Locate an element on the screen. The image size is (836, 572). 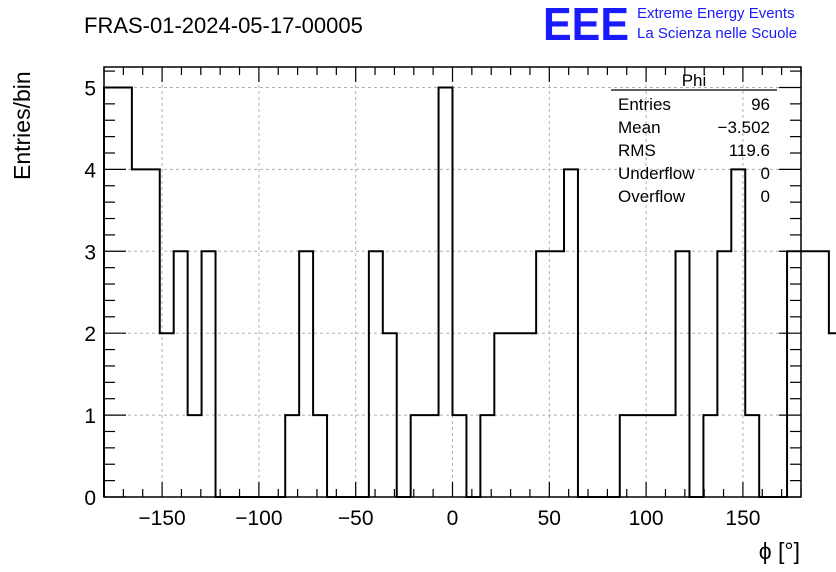
chart-title: FRAS-01-2024-05-17-00005 is located at coordinates (223, 25).